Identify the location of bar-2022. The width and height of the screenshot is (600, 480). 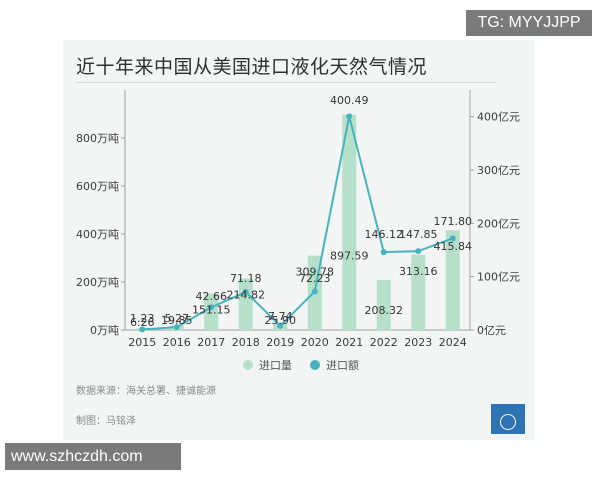
(383, 305).